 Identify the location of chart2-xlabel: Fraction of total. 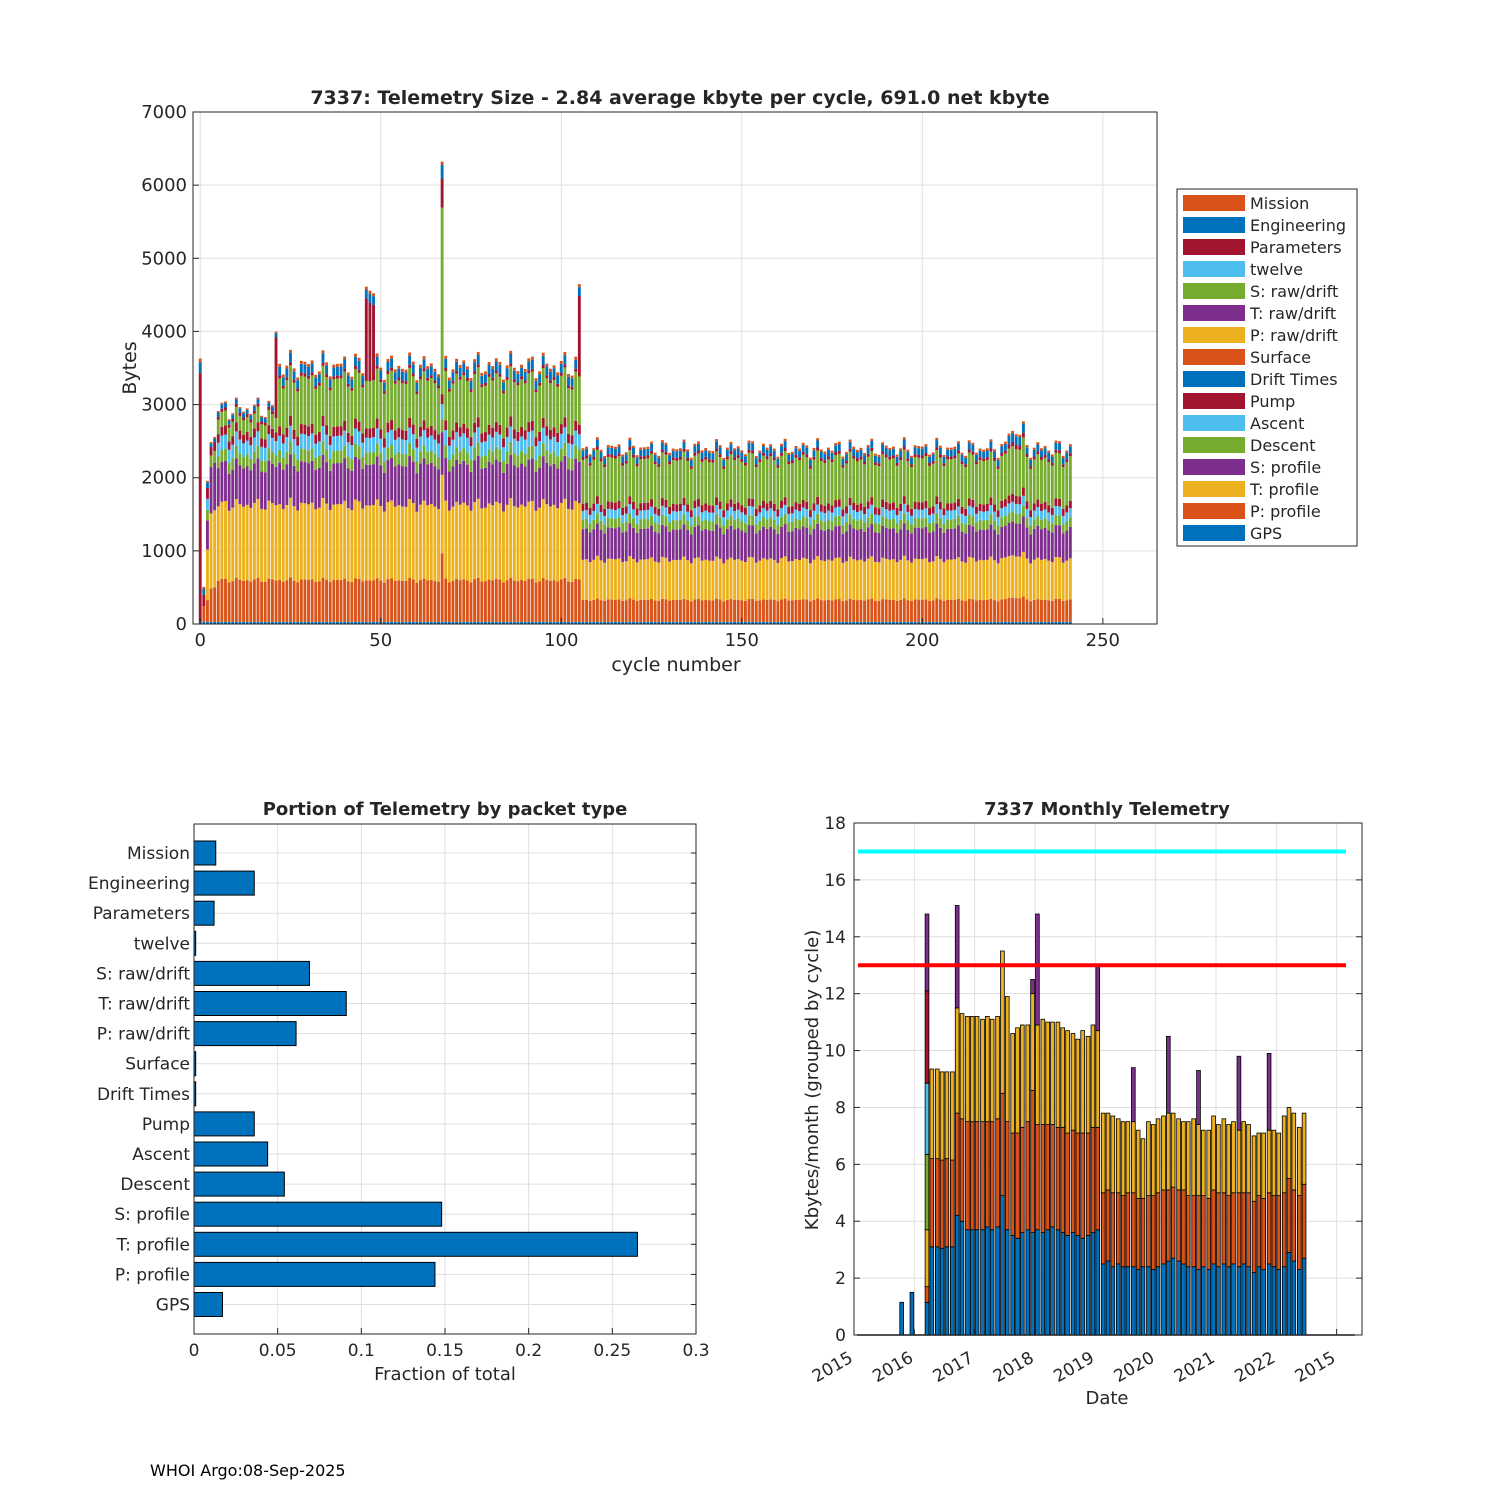
(445, 1374).